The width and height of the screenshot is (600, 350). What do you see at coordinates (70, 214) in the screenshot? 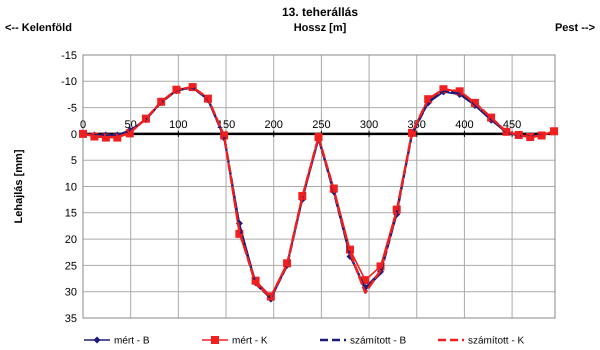
I see `y-tick-label: 15` at bounding box center [70, 214].